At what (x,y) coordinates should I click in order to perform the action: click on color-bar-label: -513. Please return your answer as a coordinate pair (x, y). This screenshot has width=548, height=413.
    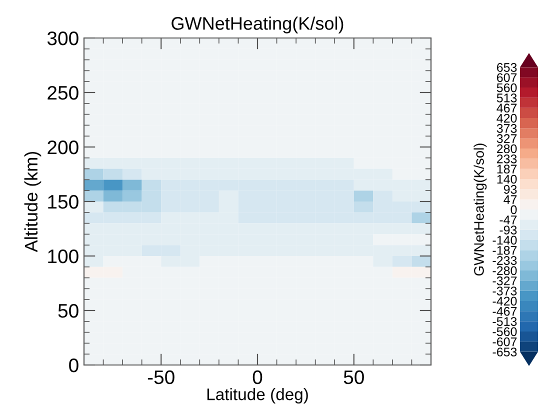
    Looking at the image, I should click on (504, 321).